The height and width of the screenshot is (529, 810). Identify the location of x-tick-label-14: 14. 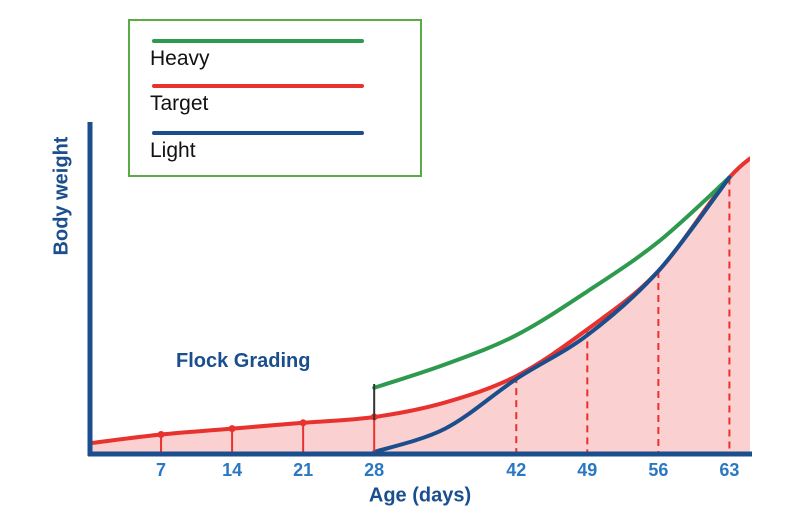
(232, 470).